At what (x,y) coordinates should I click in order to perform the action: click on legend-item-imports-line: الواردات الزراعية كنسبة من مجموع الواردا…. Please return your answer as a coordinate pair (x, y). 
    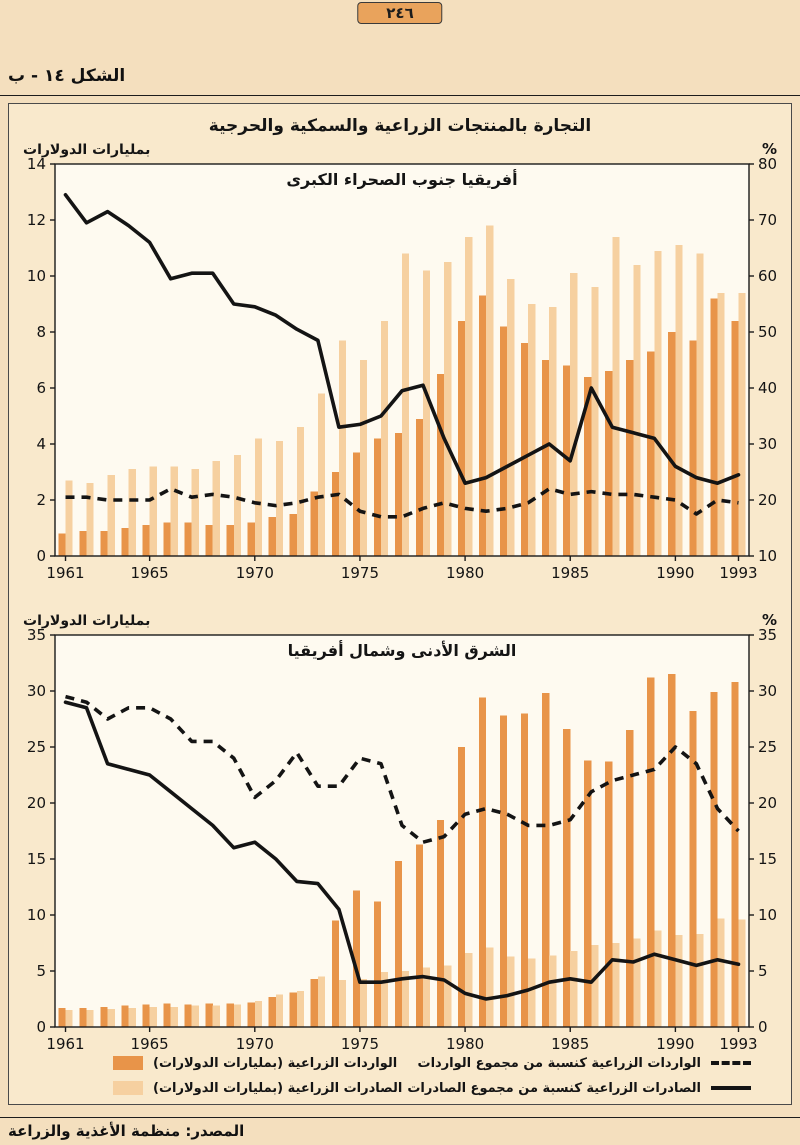
    Looking at the image, I should click on (575, 1063).